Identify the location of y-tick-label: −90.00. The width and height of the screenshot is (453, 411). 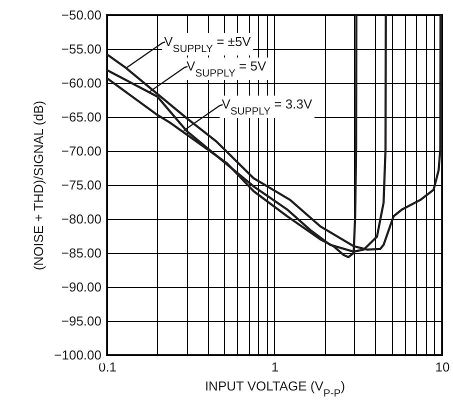
(81, 287).